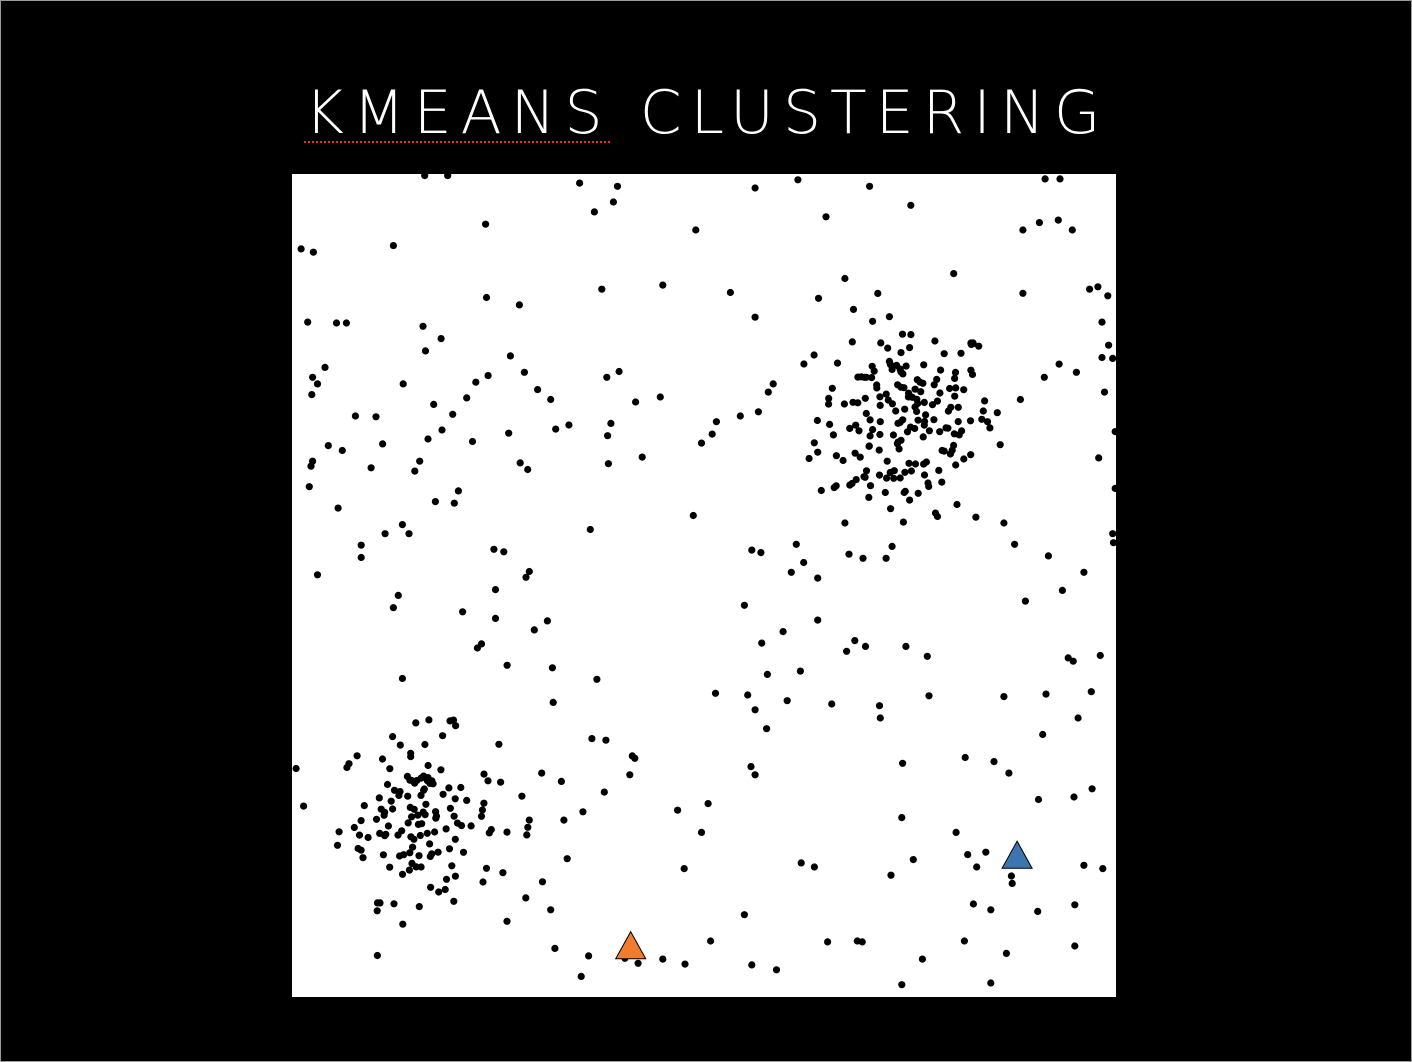 The width and height of the screenshot is (1412, 1062). I want to click on centroid-2-marker, so click(1017, 854).